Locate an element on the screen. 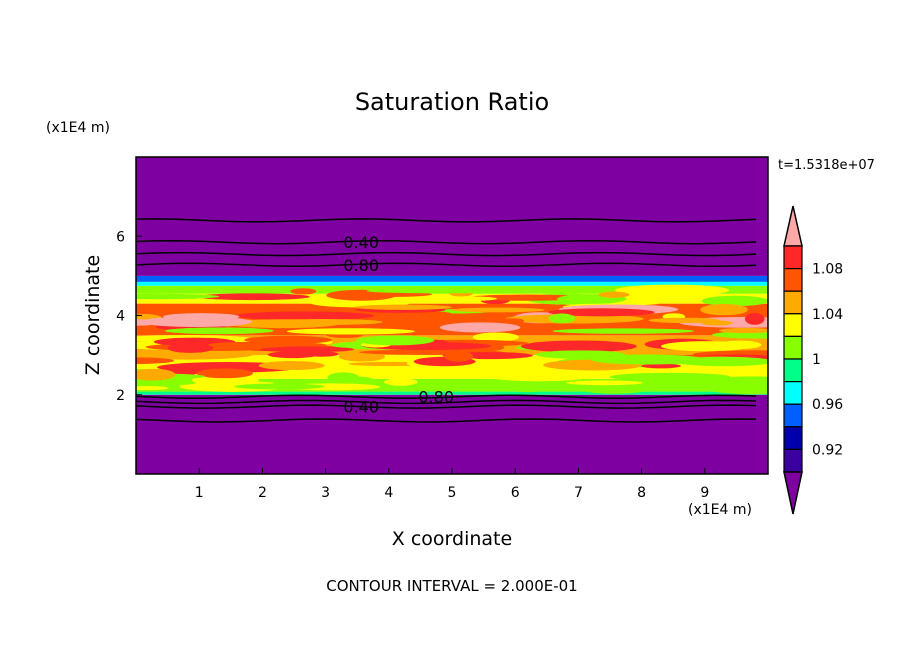  colorbar-tick-label: 1.04 is located at coordinates (827, 315).